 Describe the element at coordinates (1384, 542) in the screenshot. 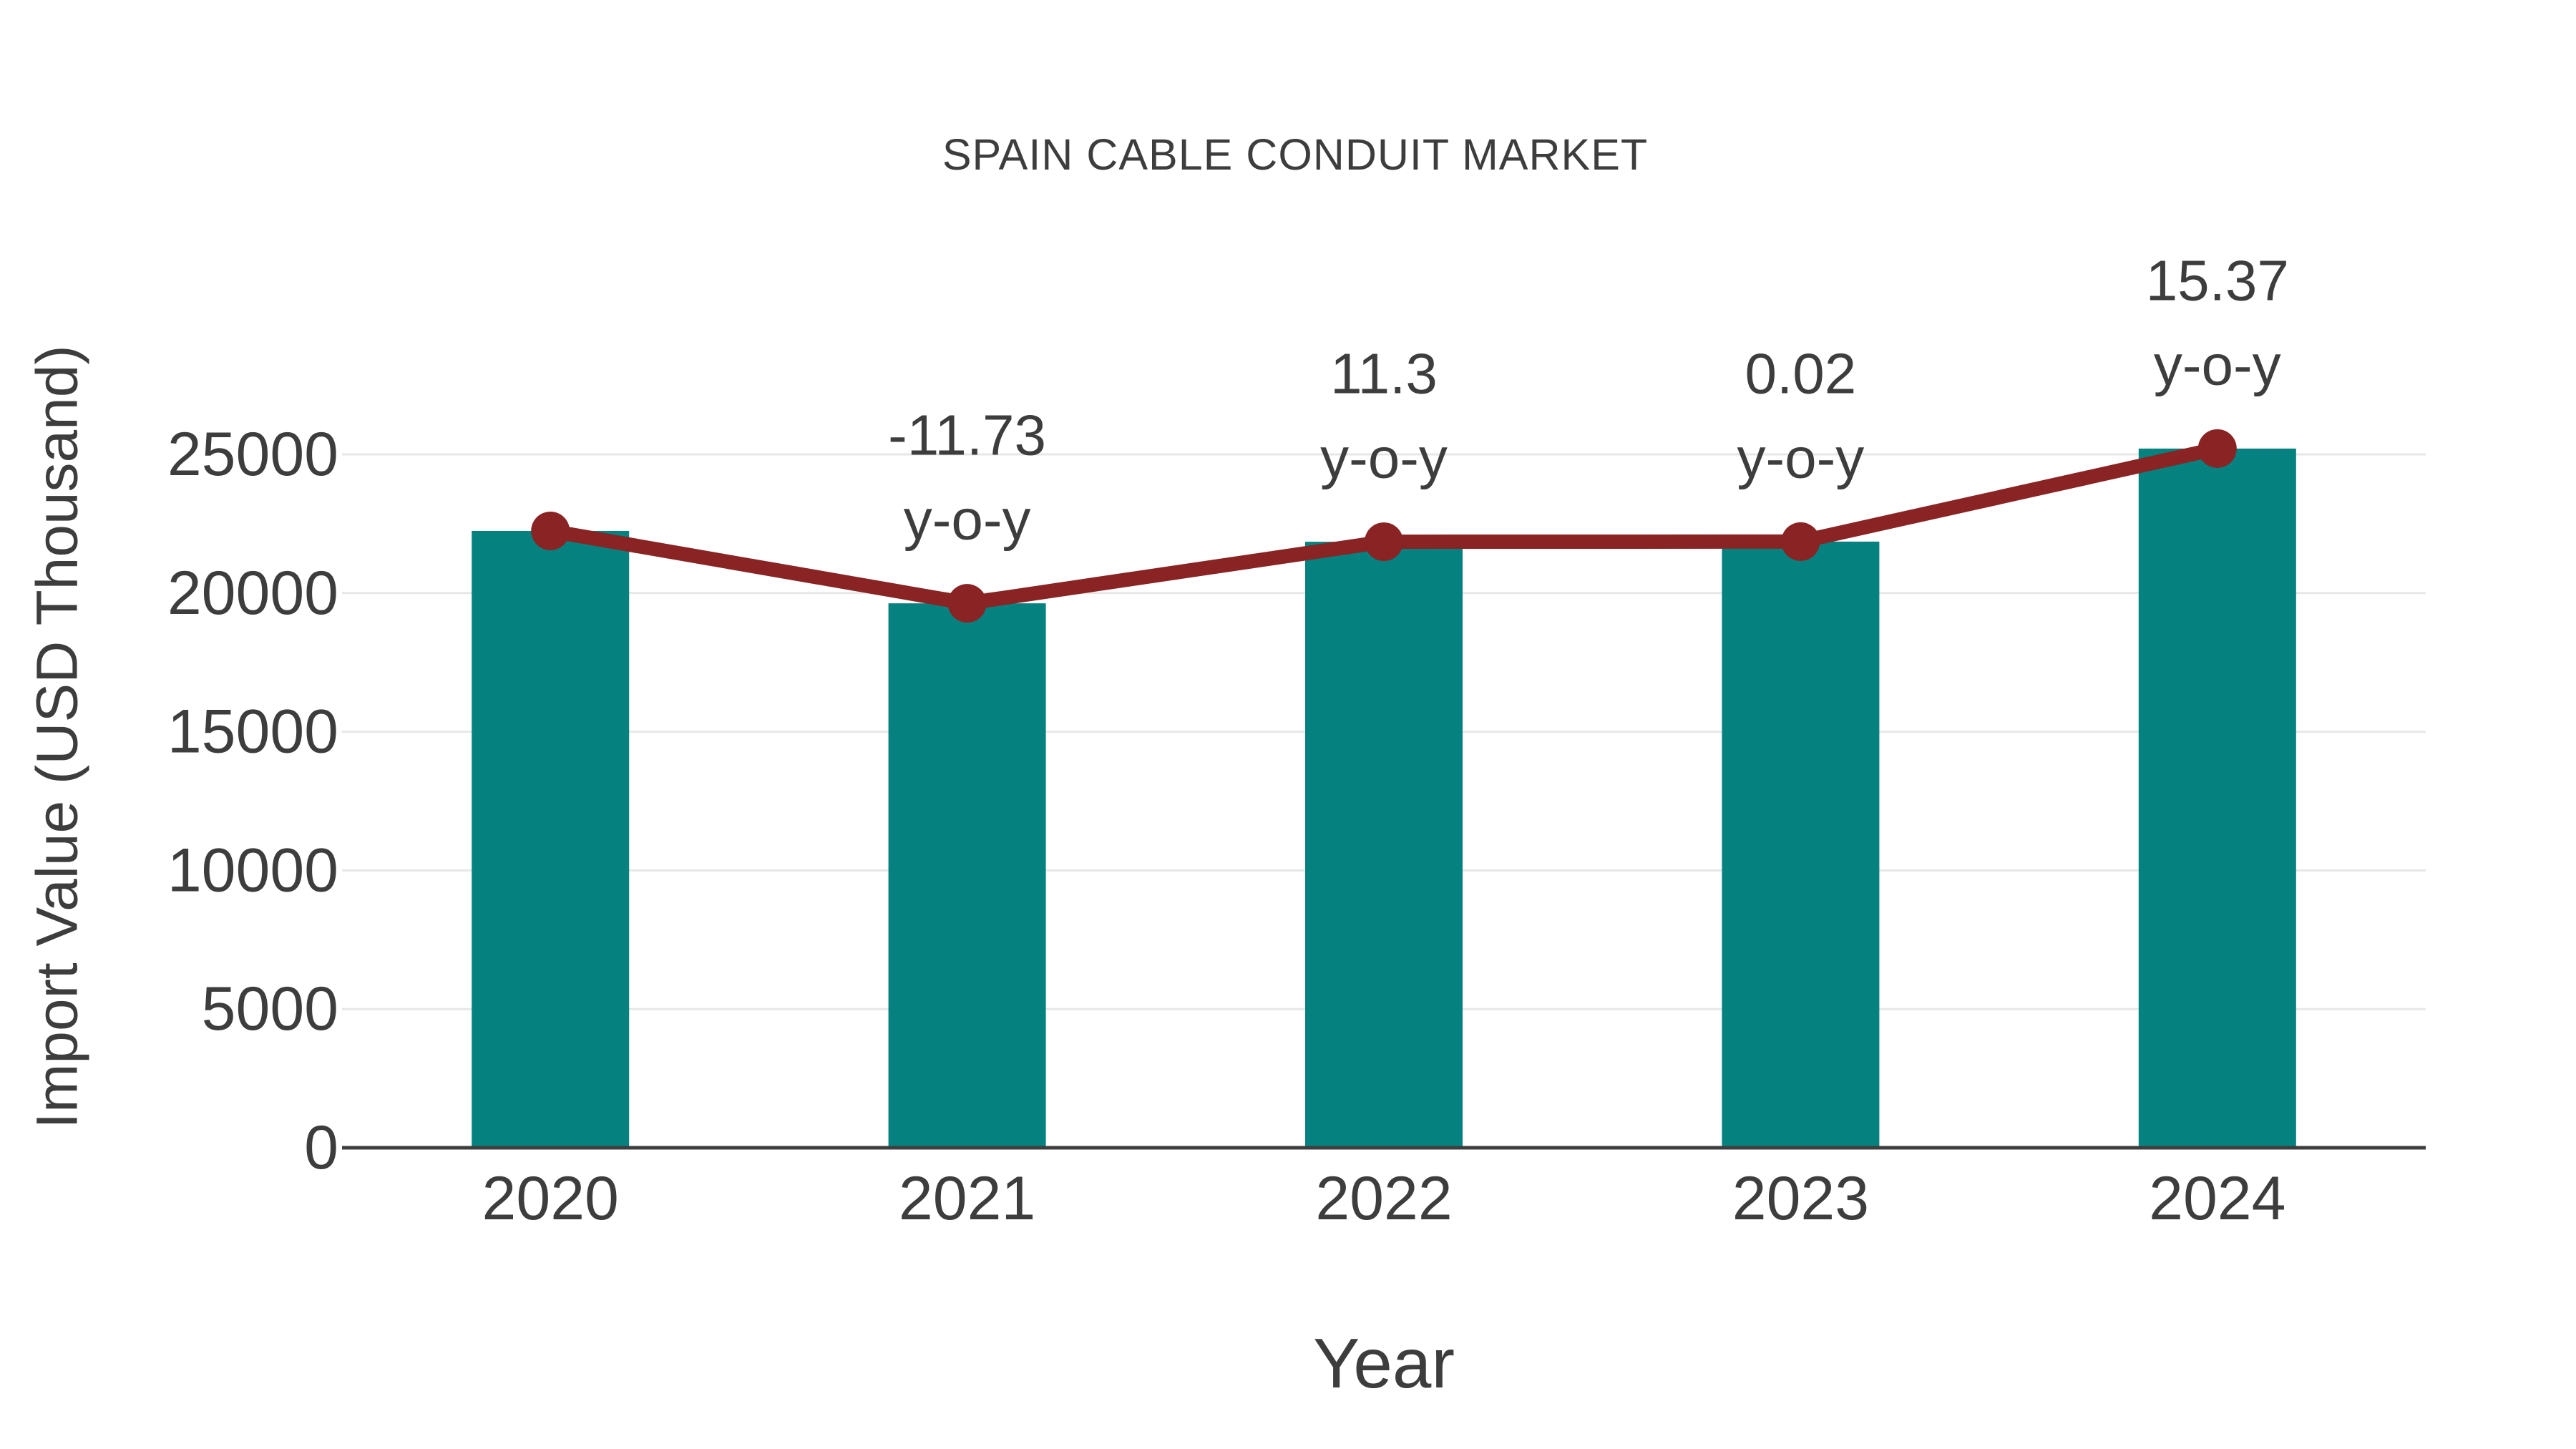

I see `yoy-marker-2022` at that location.